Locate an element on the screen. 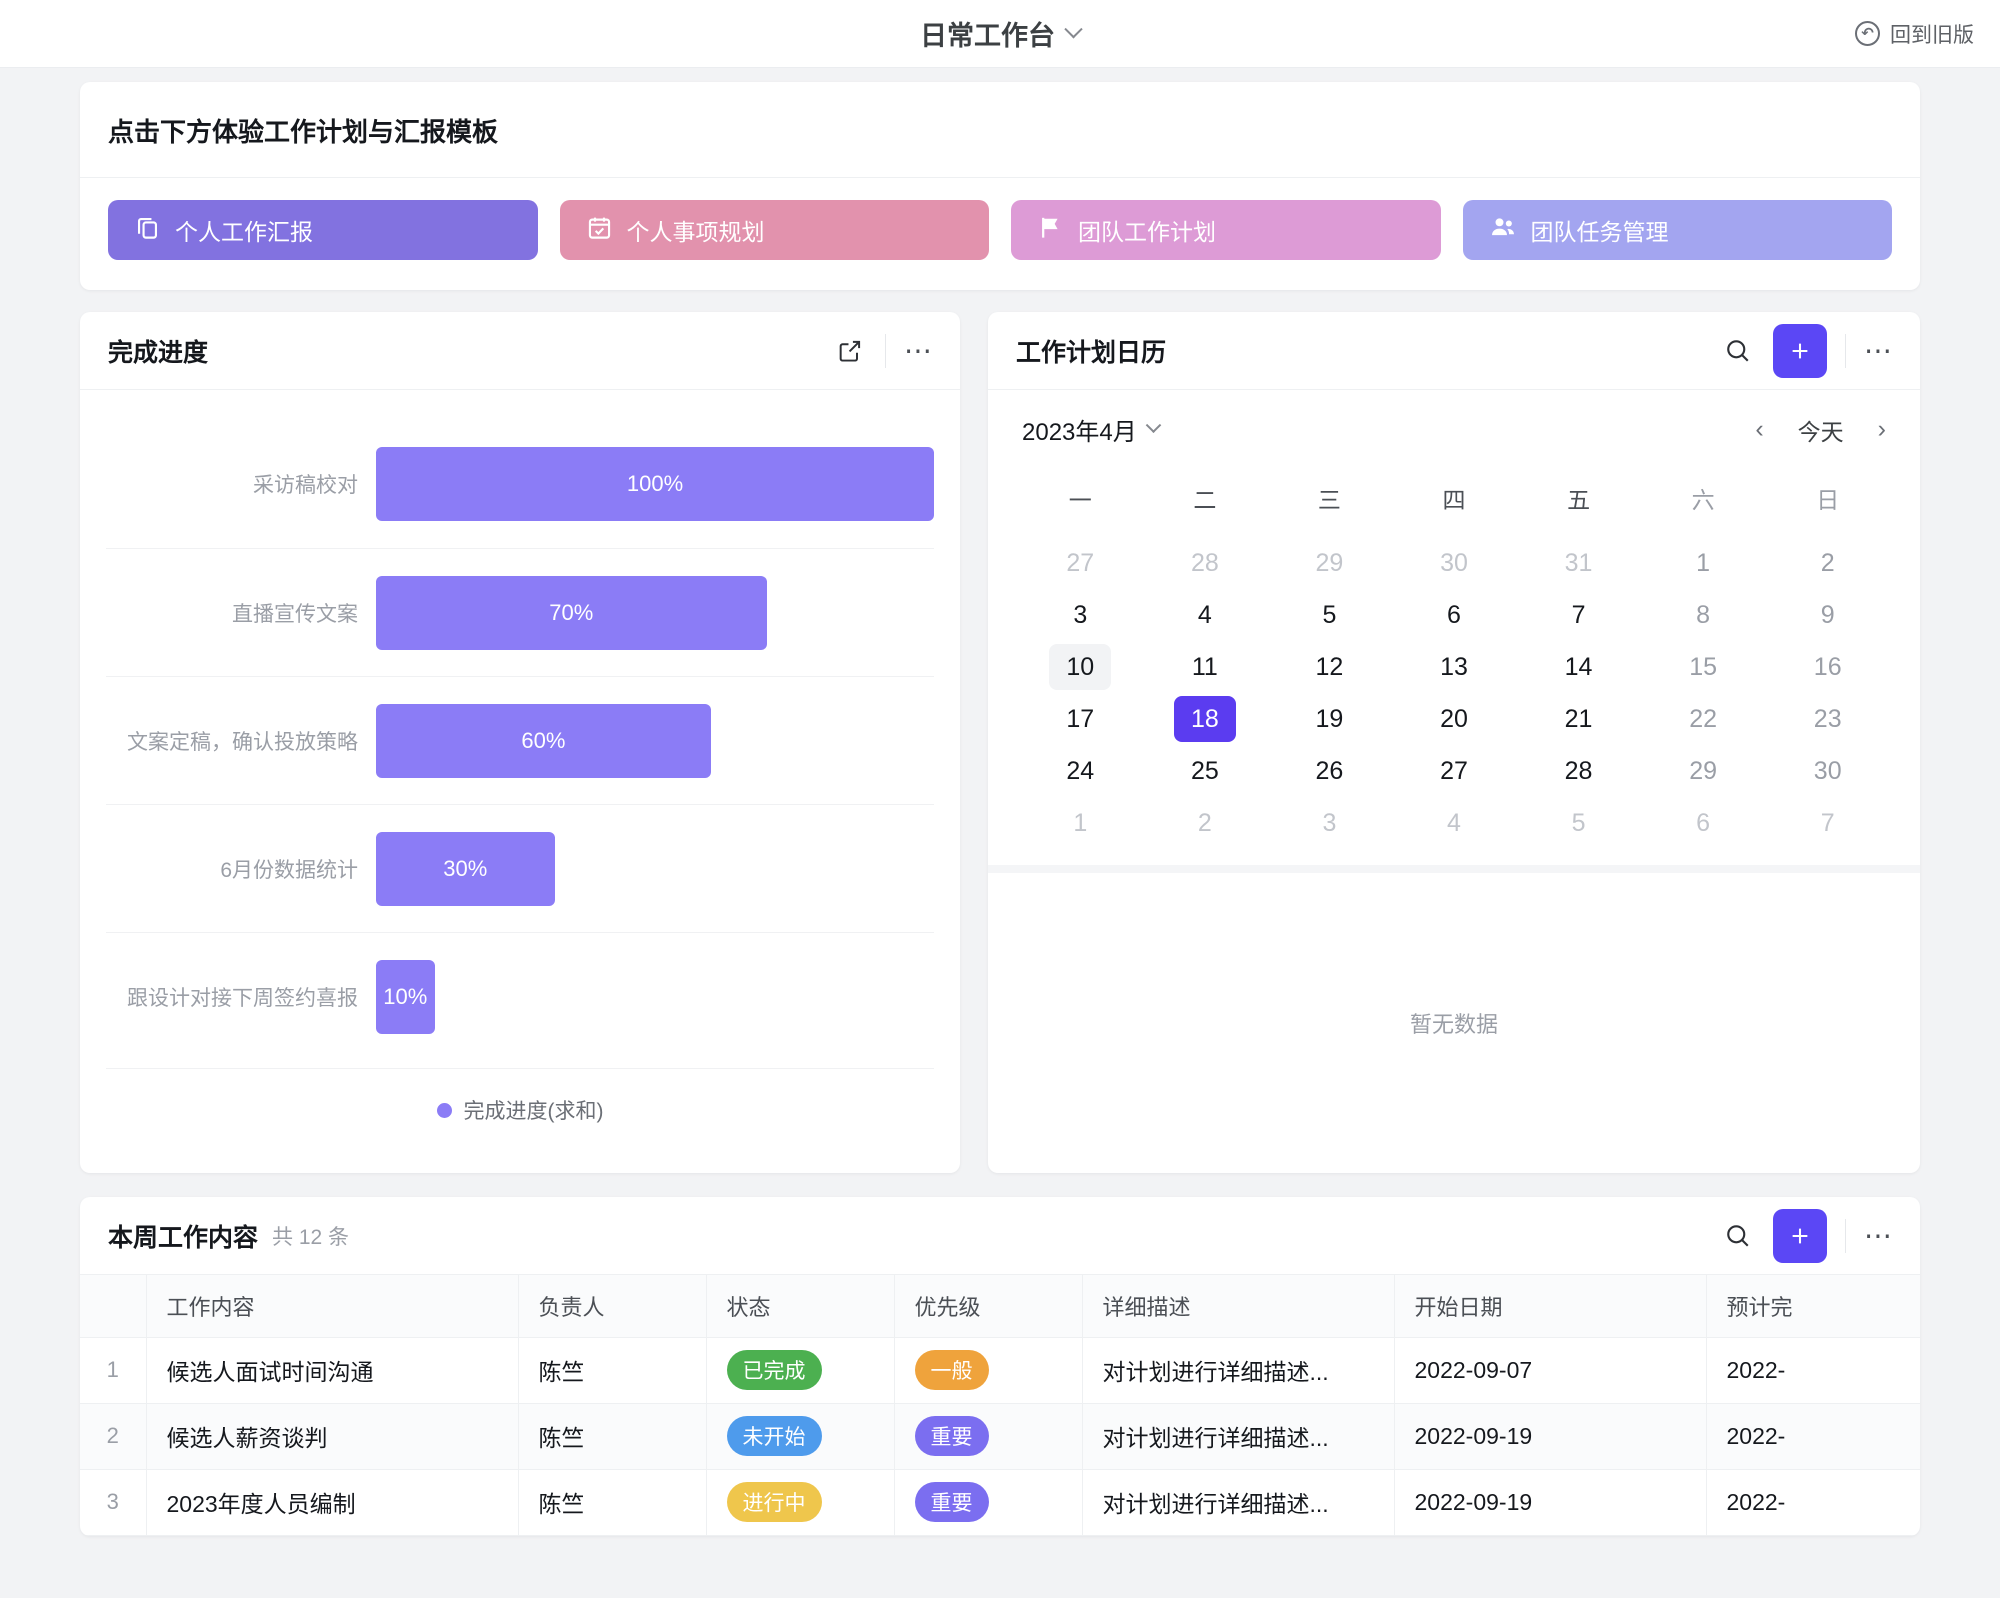 Image resolution: width=2000 pixels, height=1598 pixels. cell-work-content: 候选人薪资谈判 is located at coordinates (332, 1436).